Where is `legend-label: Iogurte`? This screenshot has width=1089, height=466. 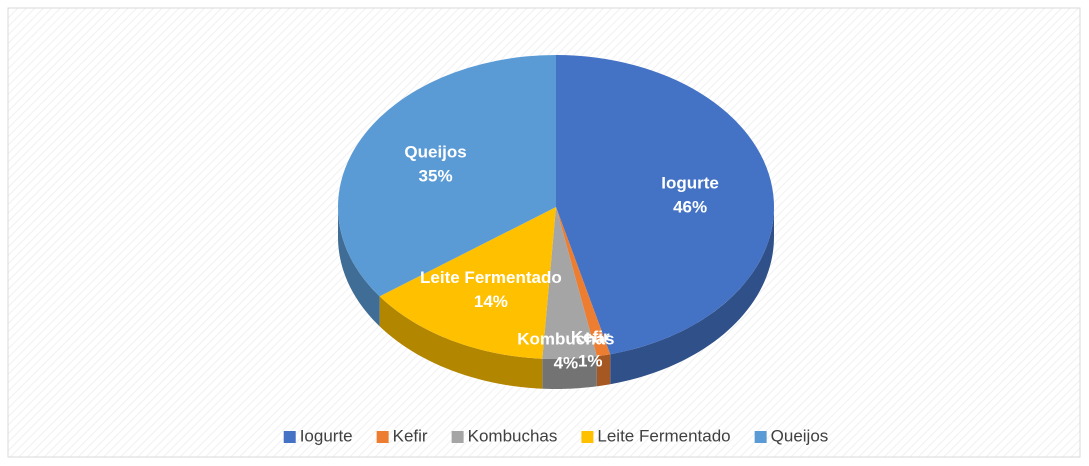
legend-label: Iogurte is located at coordinates (326, 435).